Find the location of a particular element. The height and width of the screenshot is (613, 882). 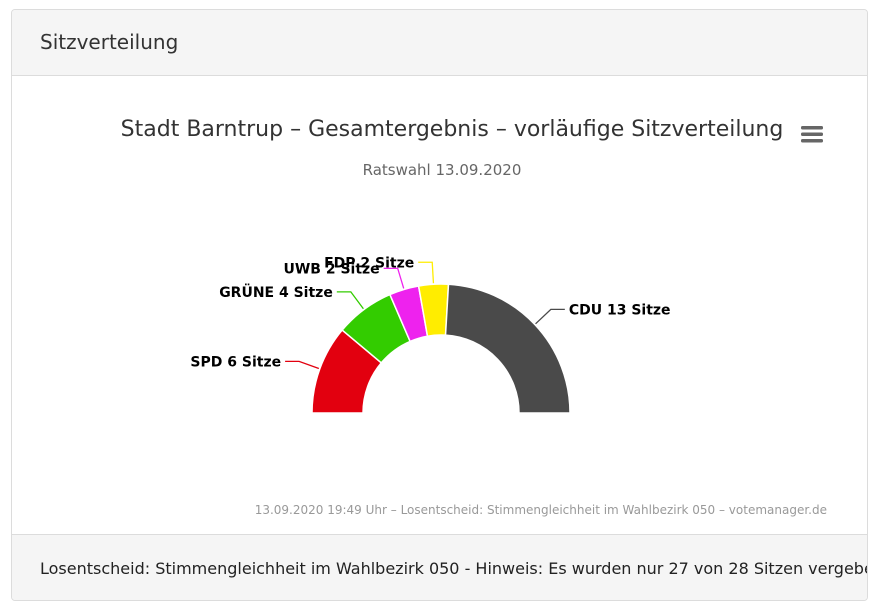

connector-grüne is located at coordinates (350, 300).